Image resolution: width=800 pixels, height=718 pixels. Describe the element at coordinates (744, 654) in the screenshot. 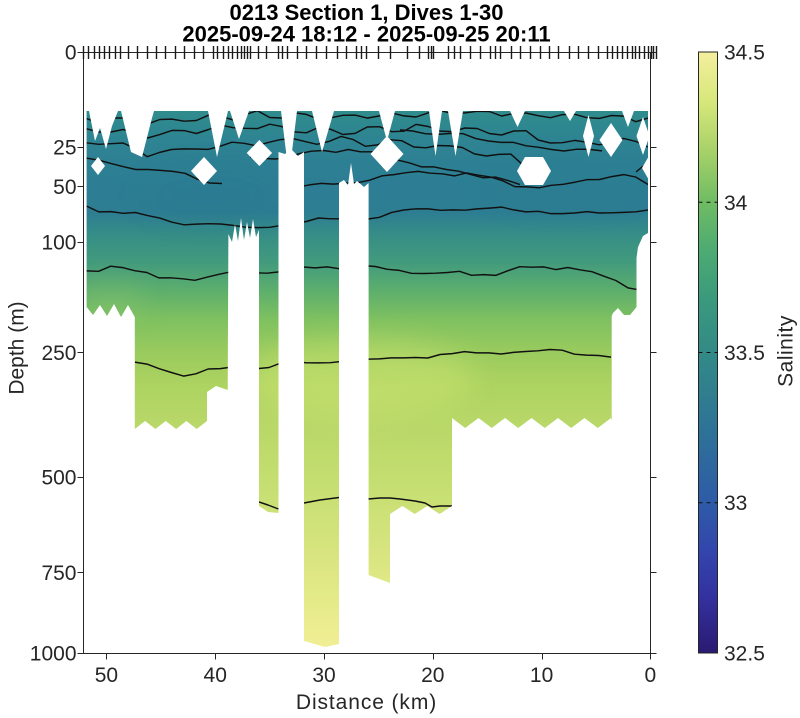

I see `svg-text: 32.5` at that location.